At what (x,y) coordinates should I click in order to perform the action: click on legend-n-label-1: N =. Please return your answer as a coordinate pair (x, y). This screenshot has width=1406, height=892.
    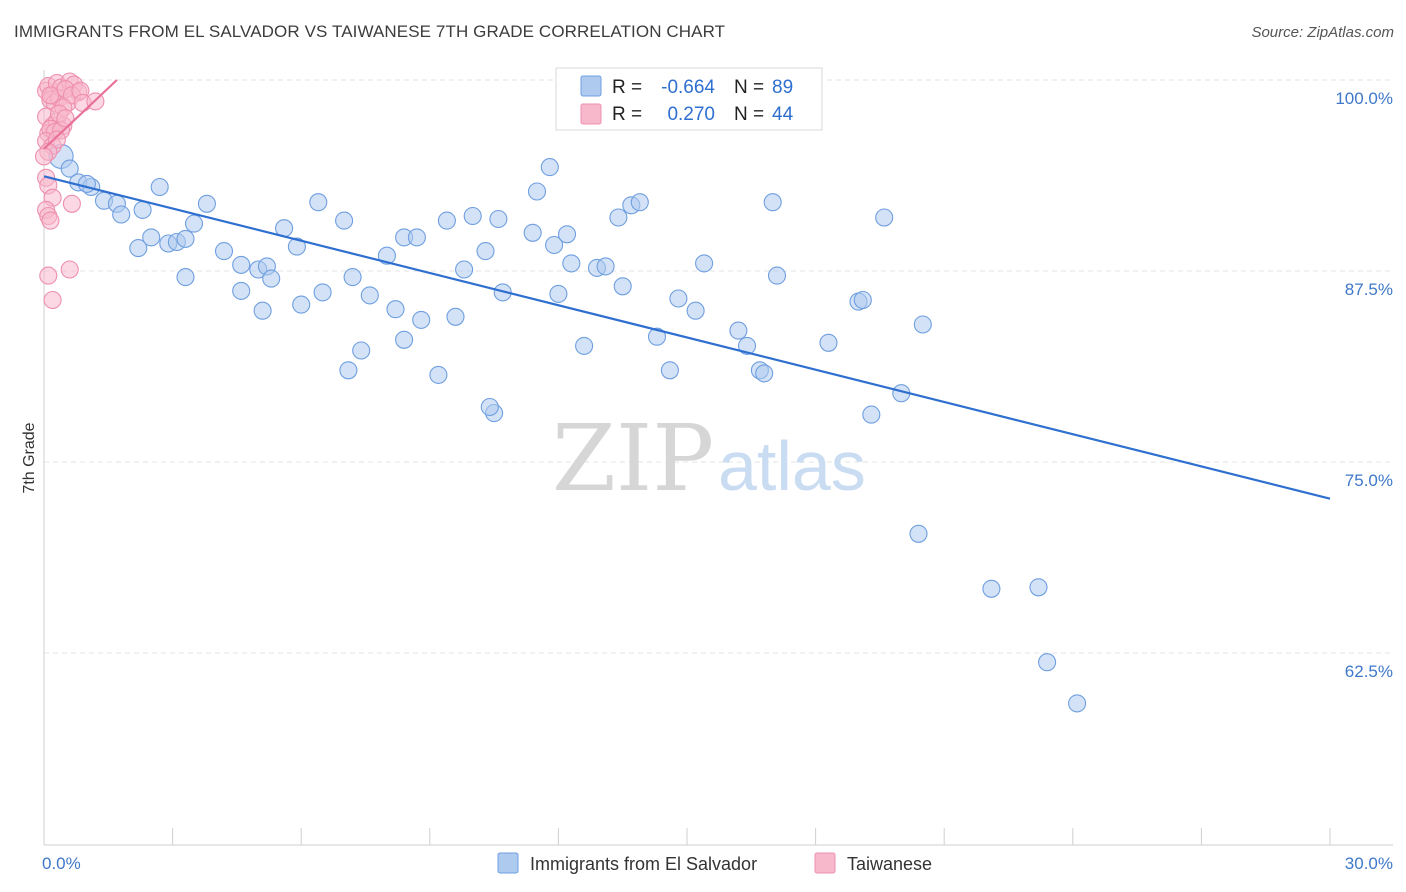
    Looking at the image, I should click on (749, 87).